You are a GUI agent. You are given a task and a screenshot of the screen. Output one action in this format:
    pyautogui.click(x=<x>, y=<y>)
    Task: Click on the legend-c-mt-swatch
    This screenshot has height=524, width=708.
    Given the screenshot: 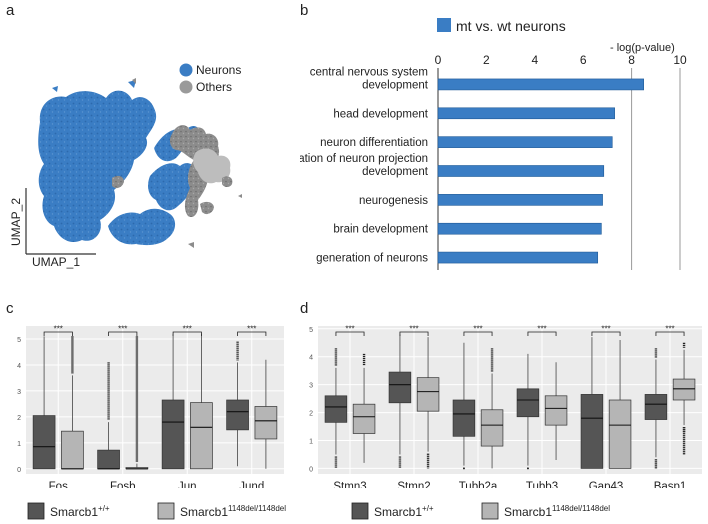 What is the action you would take?
    pyautogui.click(x=166, y=511)
    